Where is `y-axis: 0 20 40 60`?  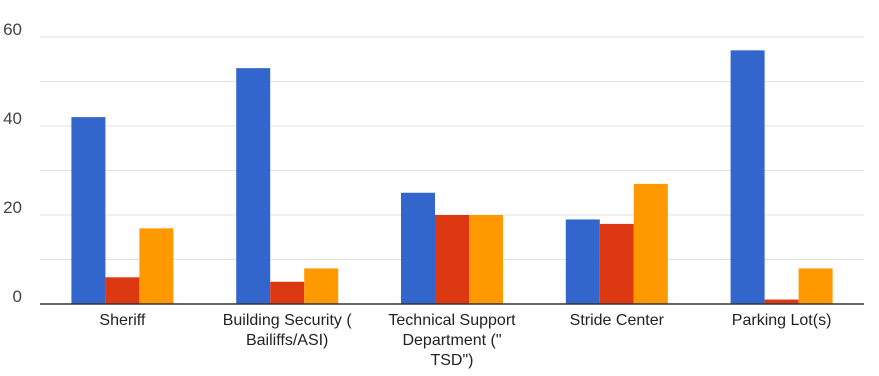
y-axis: 0 20 40 60 is located at coordinates (12, 163).